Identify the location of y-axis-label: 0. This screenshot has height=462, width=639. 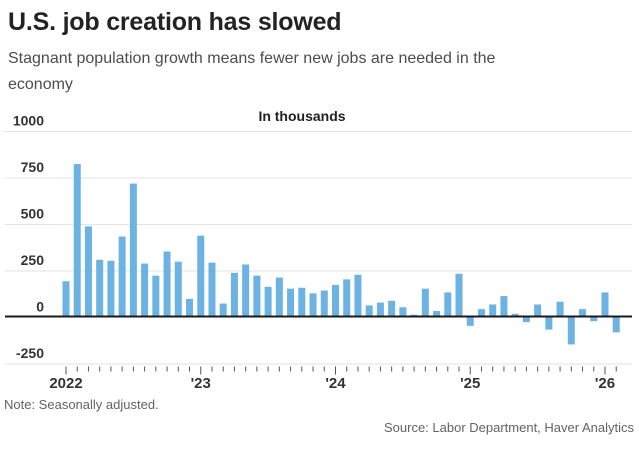
(40, 307).